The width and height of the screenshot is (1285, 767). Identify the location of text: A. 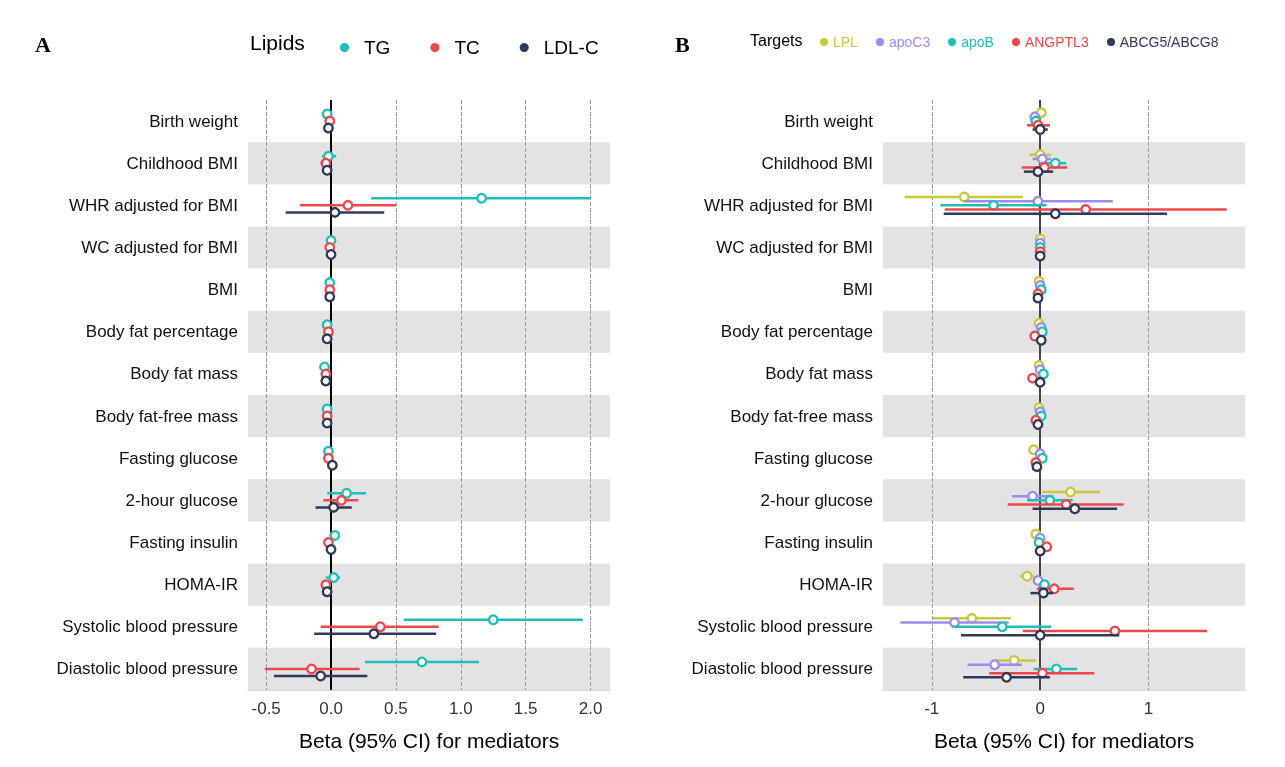
(43, 44).